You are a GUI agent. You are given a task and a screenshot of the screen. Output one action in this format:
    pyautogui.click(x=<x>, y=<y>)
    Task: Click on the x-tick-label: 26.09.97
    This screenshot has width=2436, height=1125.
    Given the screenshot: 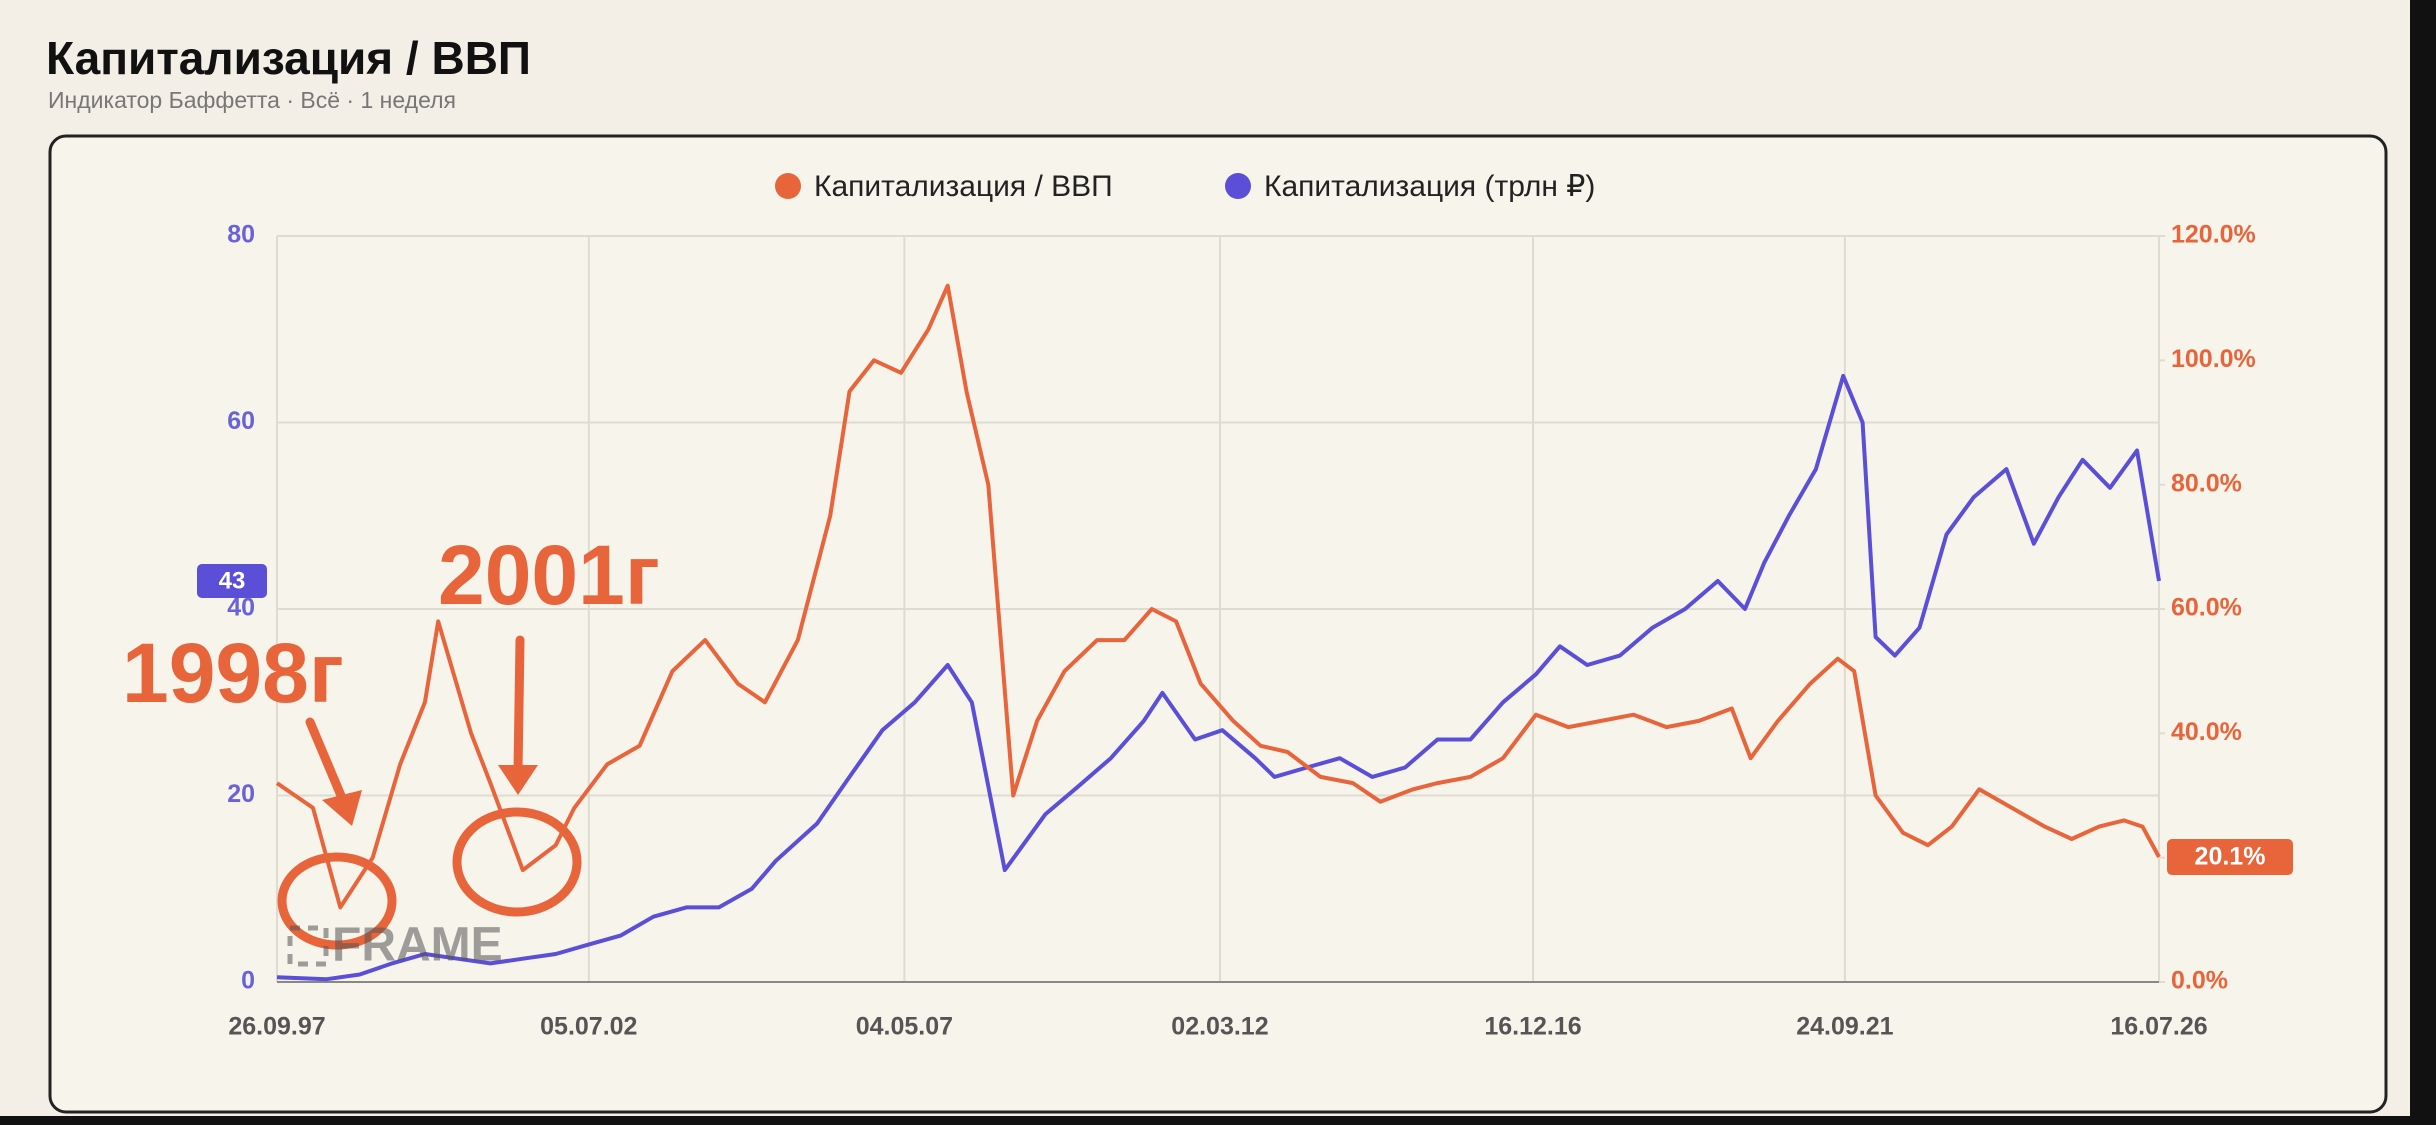 What is the action you would take?
    pyautogui.click(x=276, y=1027)
    